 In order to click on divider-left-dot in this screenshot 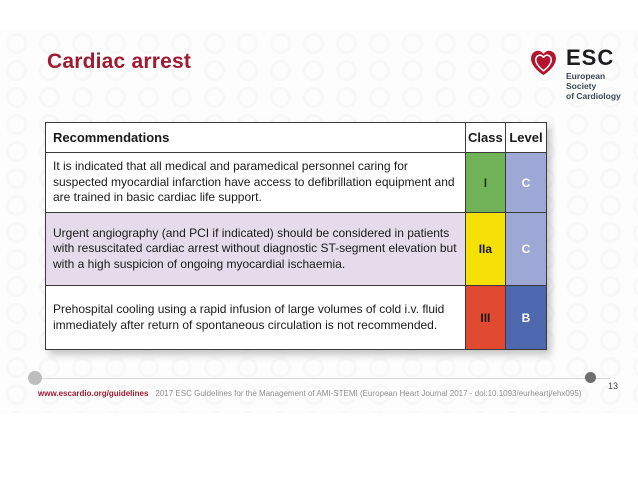, I will do `click(35, 378)`.